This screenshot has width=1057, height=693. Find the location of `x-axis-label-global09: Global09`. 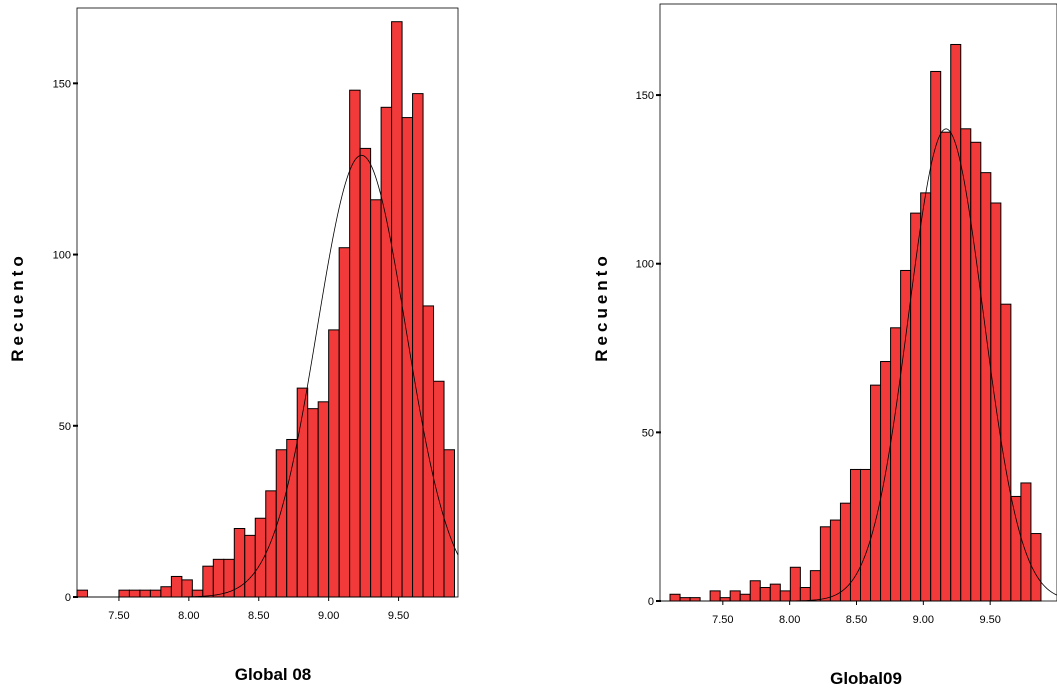

x-axis-label-global09: Global09 is located at coordinates (866, 678).